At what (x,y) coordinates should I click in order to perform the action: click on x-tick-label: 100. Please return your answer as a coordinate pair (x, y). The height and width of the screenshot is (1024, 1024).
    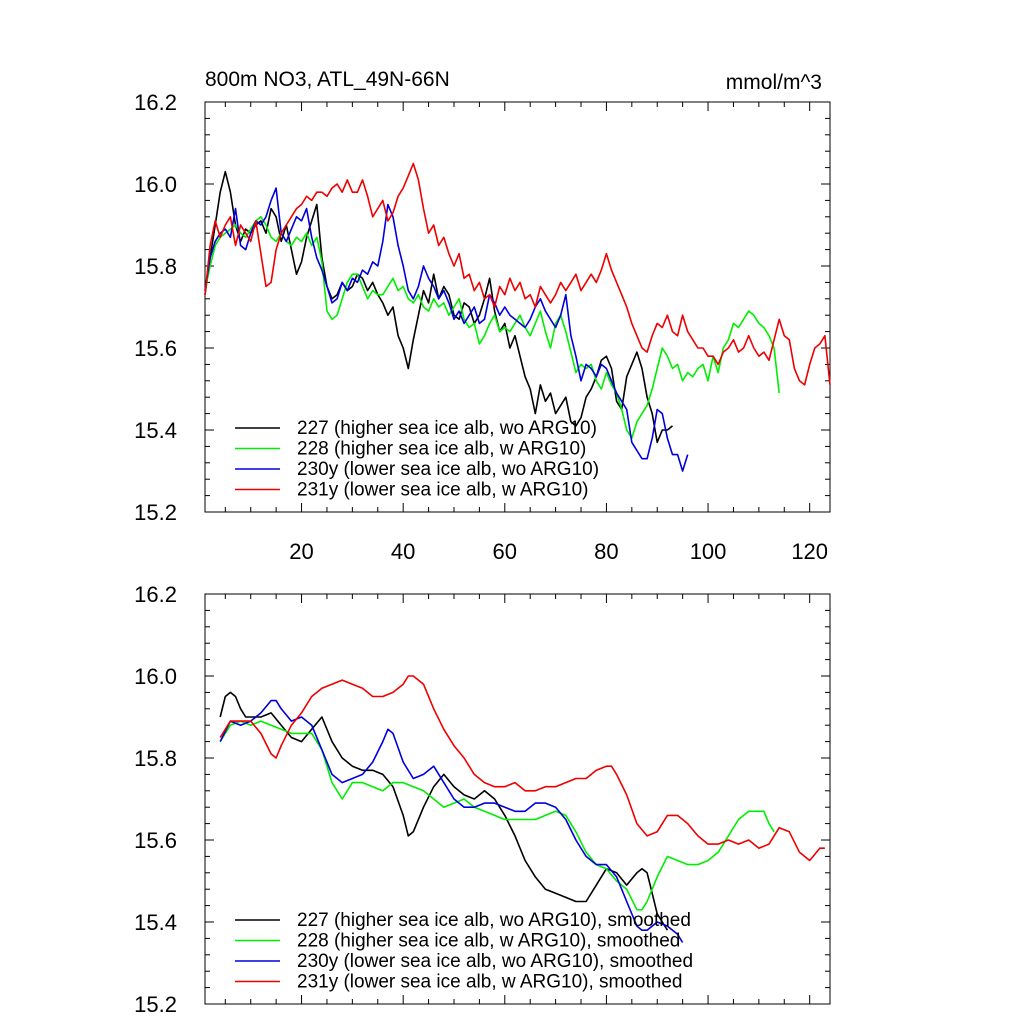
    Looking at the image, I should click on (708, 551).